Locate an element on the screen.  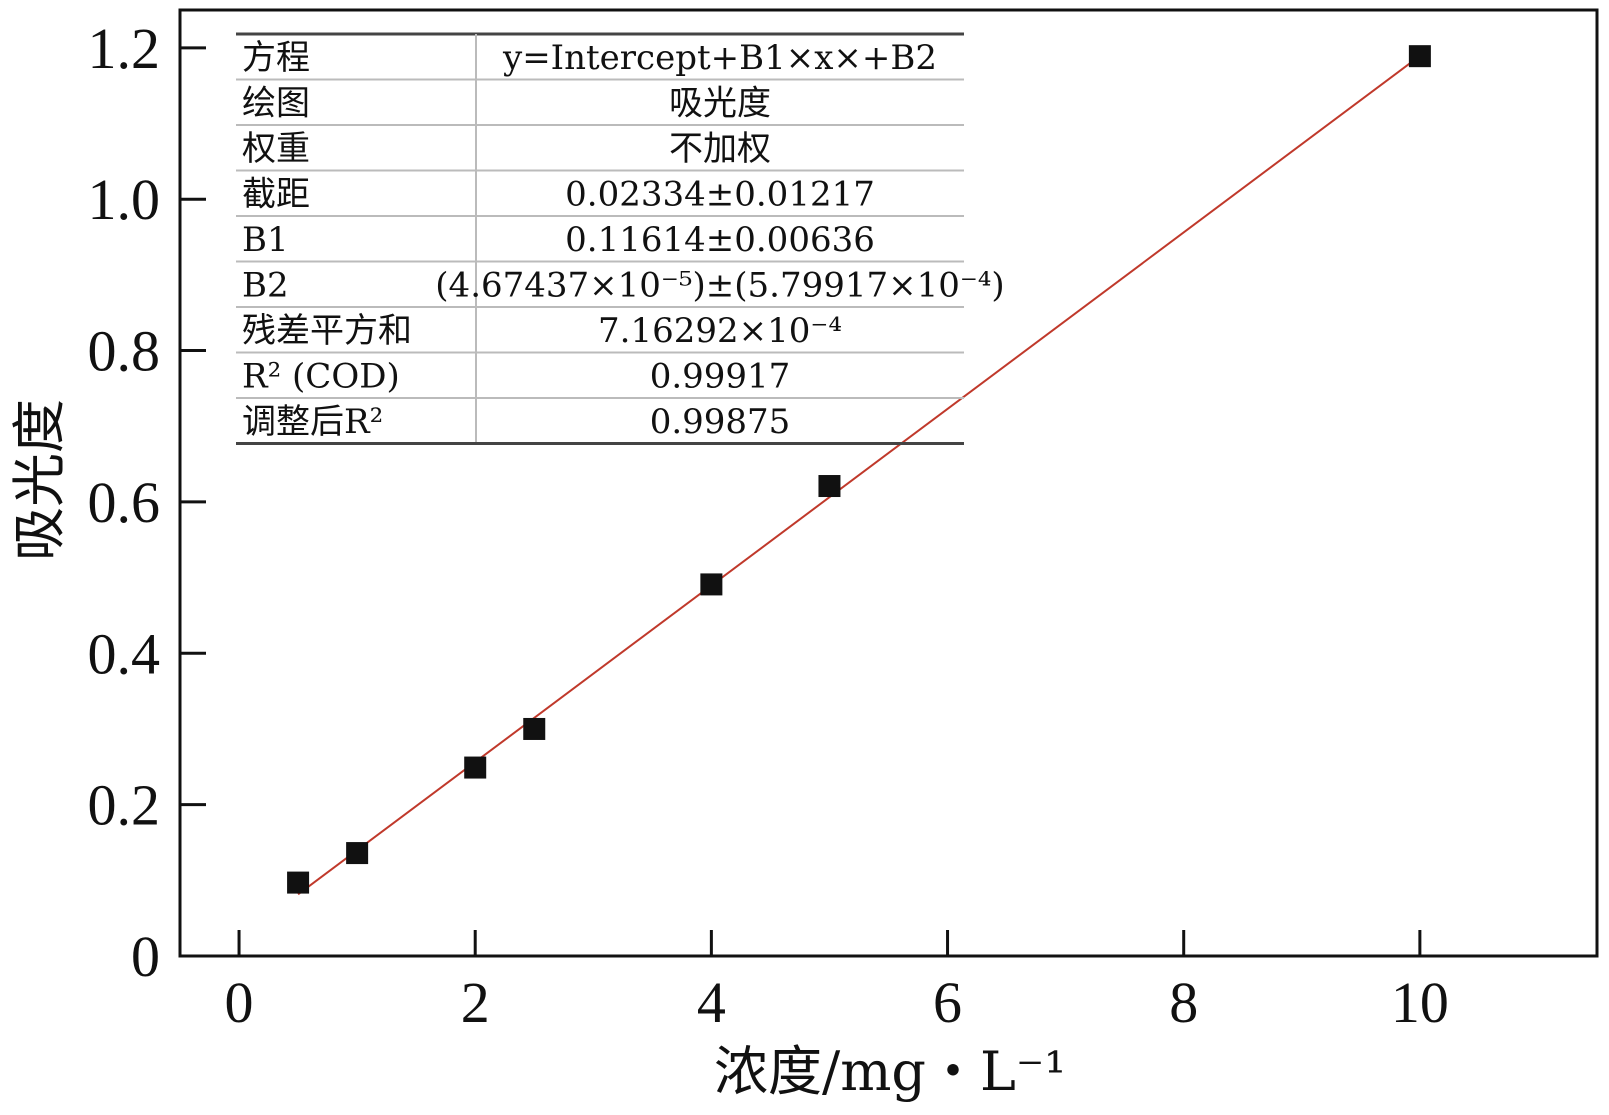
y-tick-label: 0.8 is located at coordinates (124, 351).